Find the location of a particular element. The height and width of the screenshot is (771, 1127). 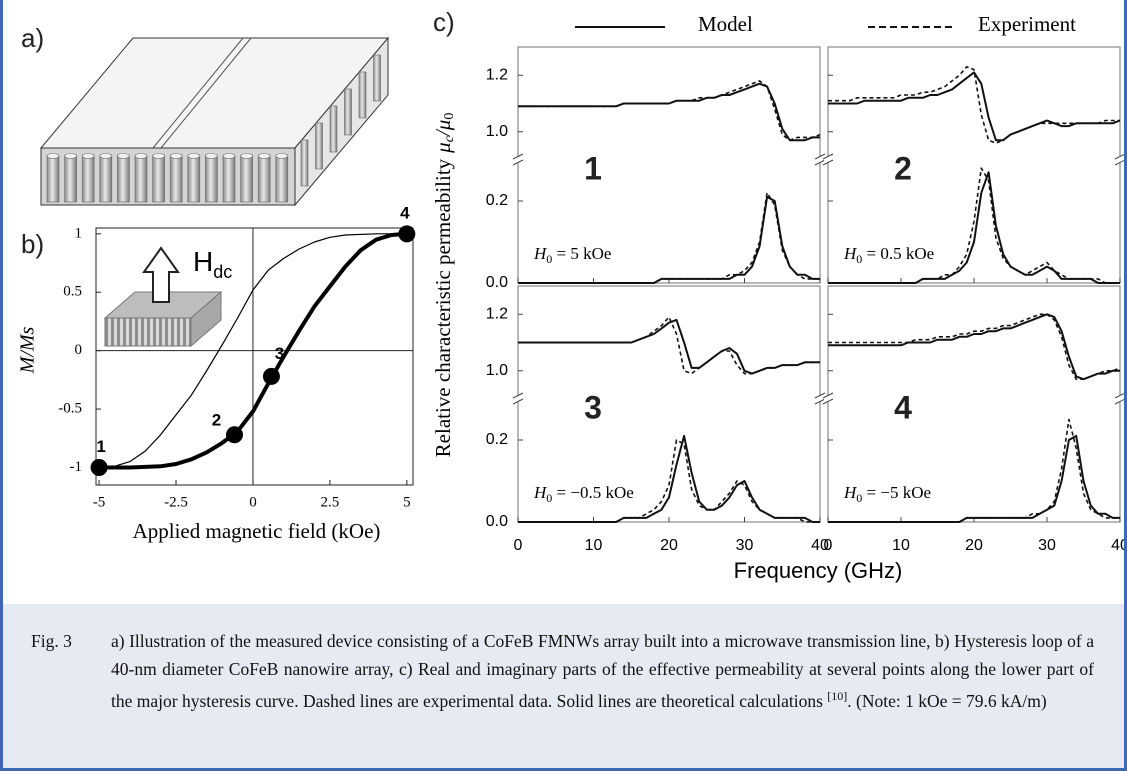

panel-number: 2 is located at coordinates (903, 168).